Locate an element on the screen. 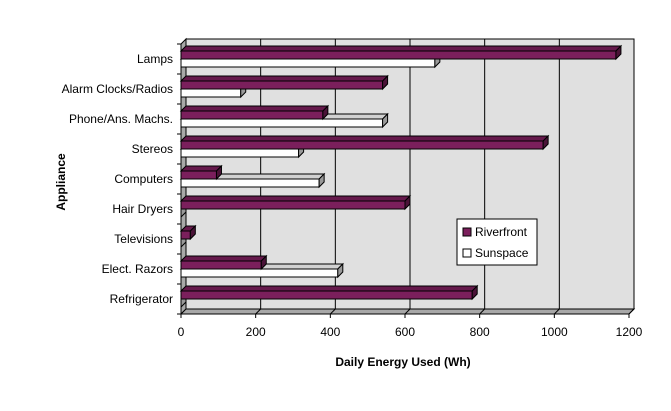  y-tick-label: Stereos is located at coordinates (152, 149).